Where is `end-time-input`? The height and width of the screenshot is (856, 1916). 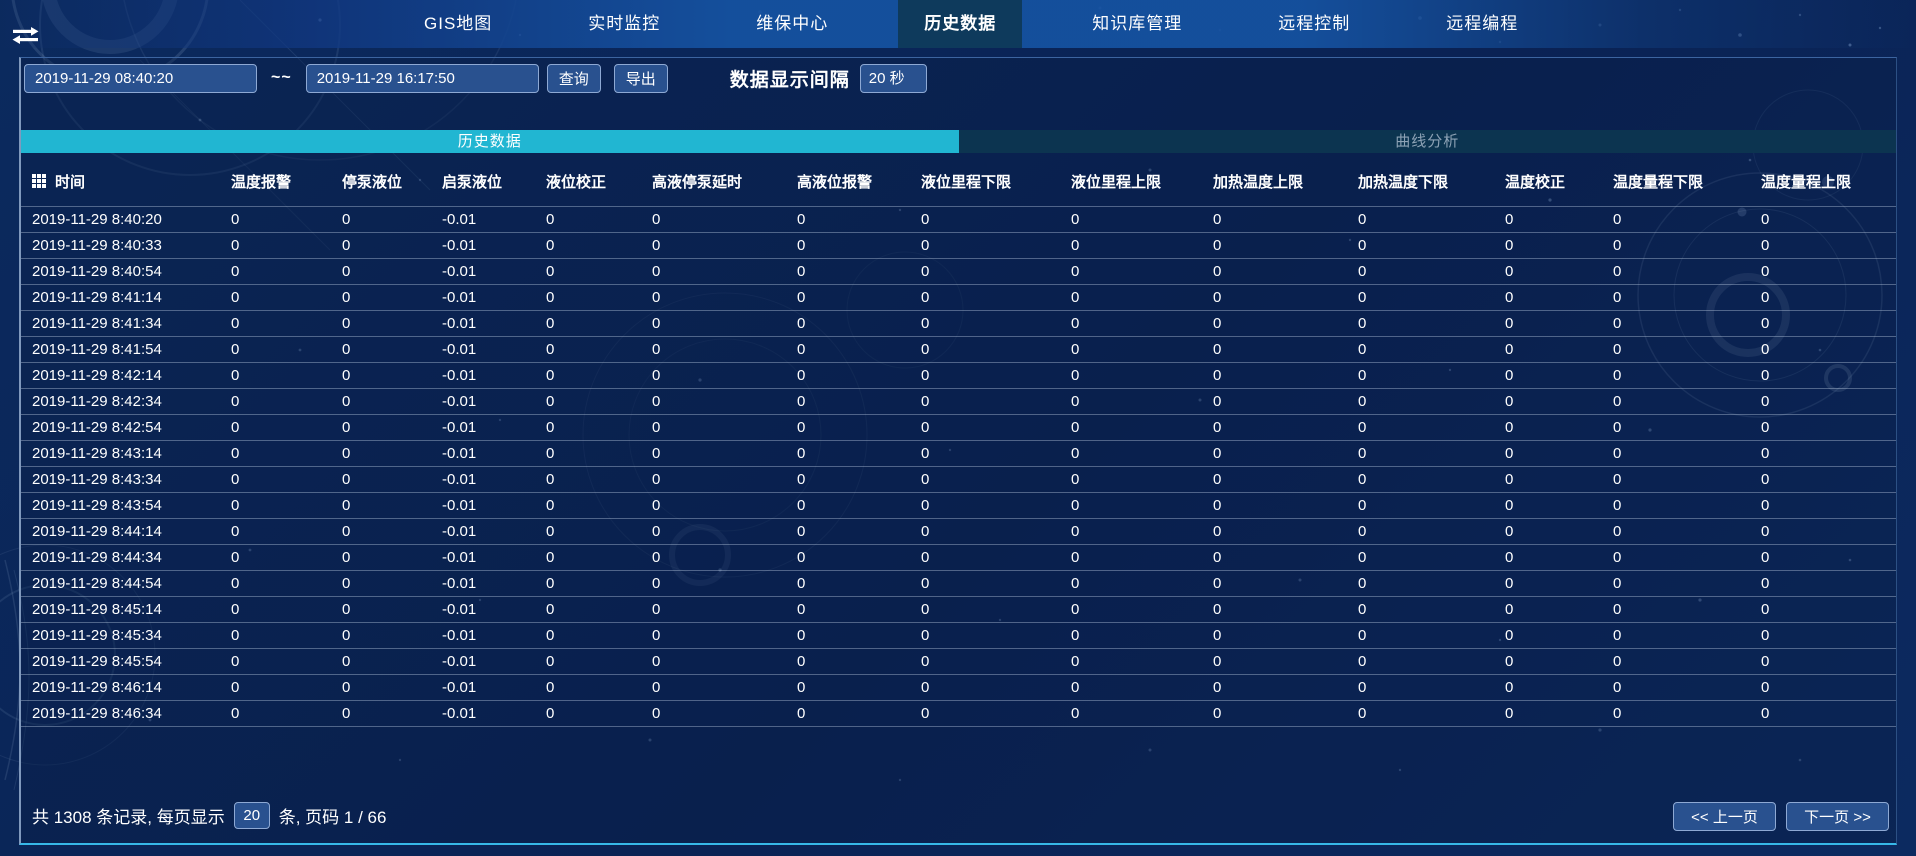 end-time-input is located at coordinates (422, 78).